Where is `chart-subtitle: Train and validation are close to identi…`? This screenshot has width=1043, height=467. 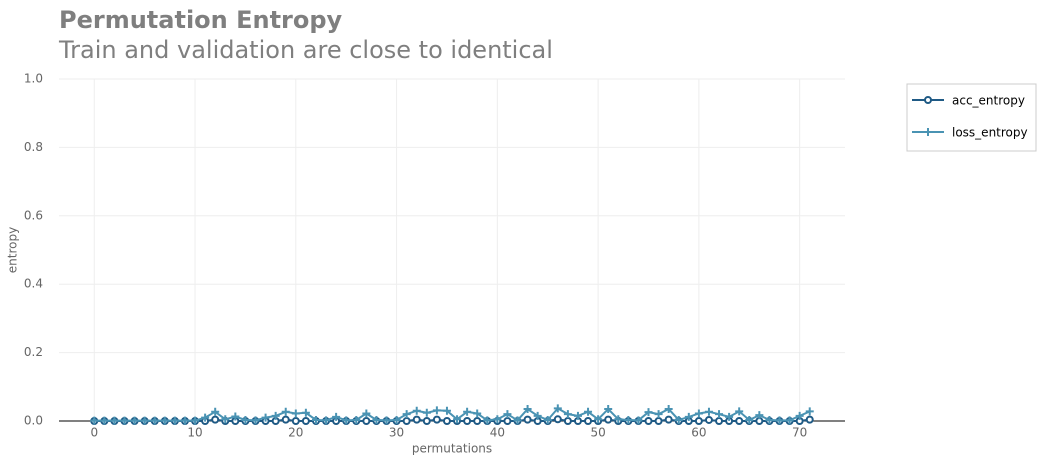
chart-subtitle: Train and validation are close to identi… is located at coordinates (305, 50).